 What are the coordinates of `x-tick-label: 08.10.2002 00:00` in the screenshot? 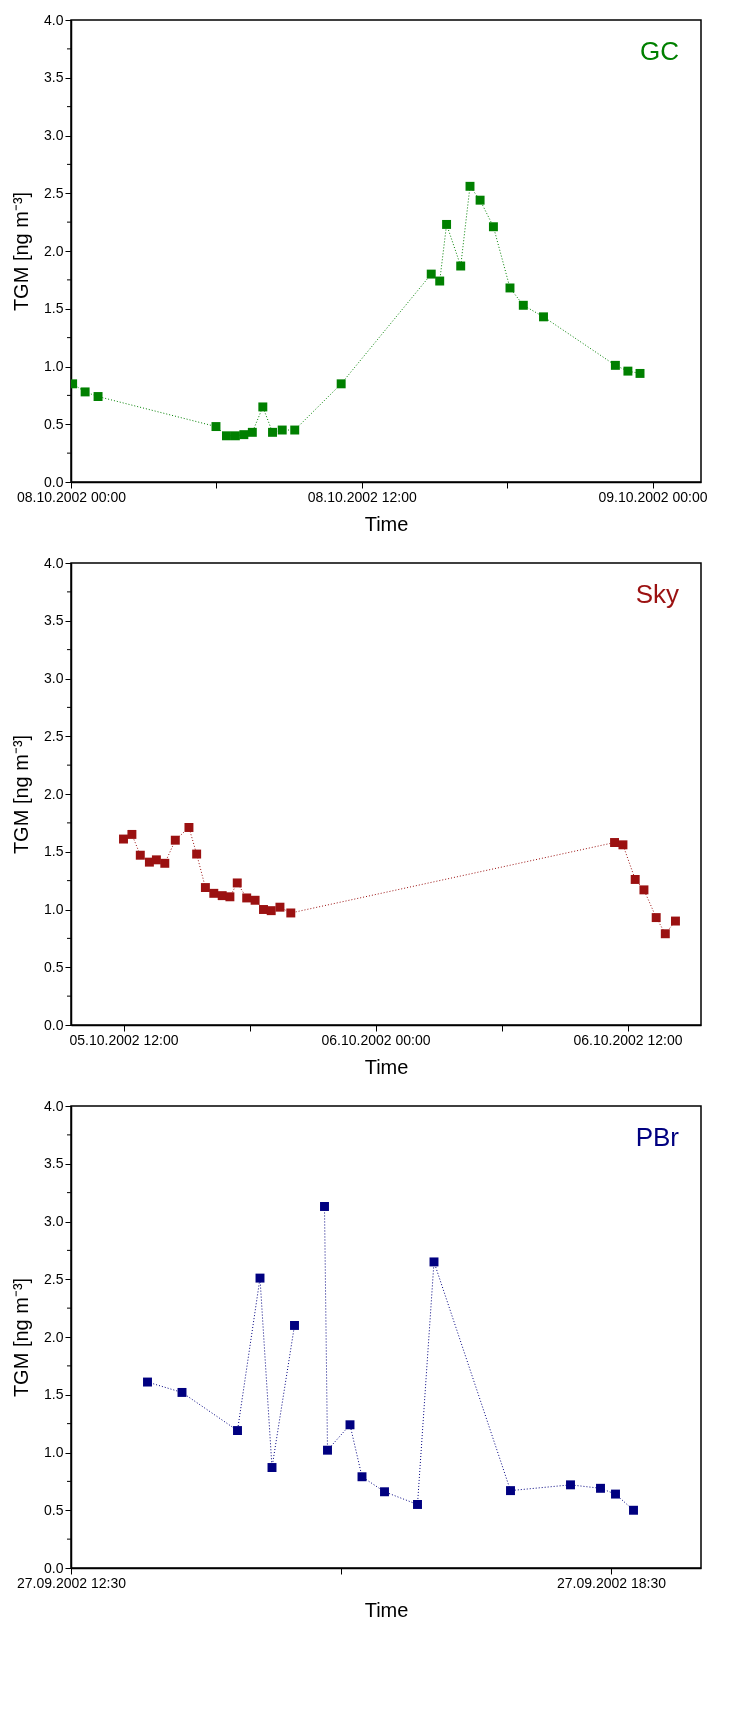 It's located at (72, 496).